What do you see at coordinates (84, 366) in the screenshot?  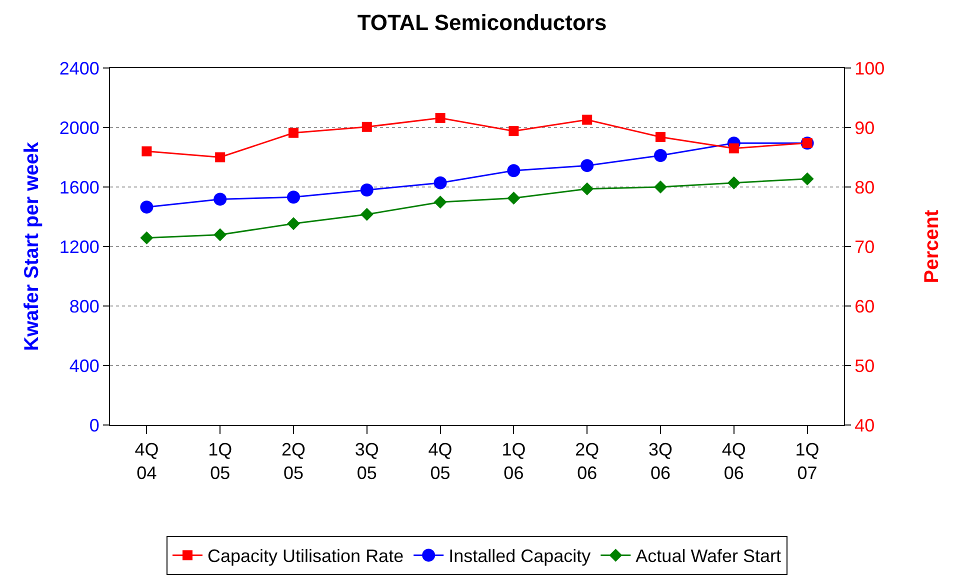 I see `y-tick-label: 400` at bounding box center [84, 366].